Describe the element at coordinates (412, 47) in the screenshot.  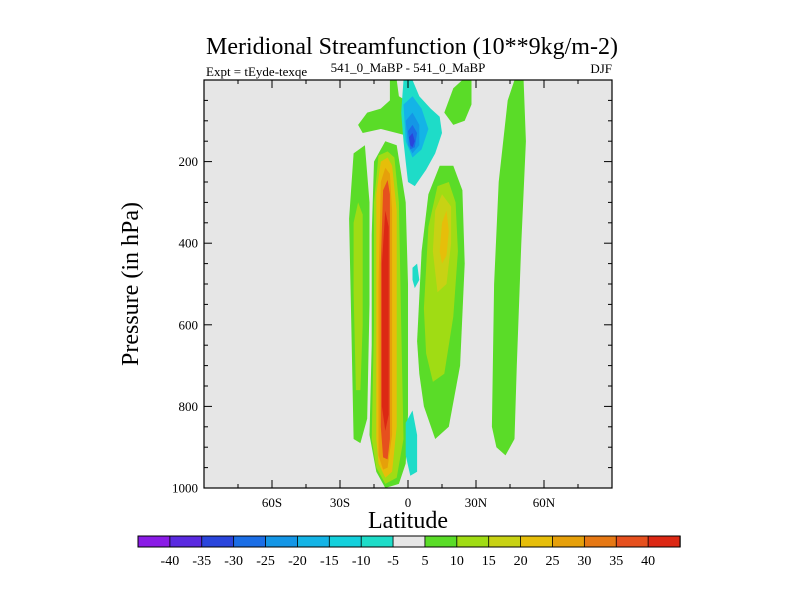
I see `chart-title: Meridional Streamfunction (10**9kg/m-2)` at that location.